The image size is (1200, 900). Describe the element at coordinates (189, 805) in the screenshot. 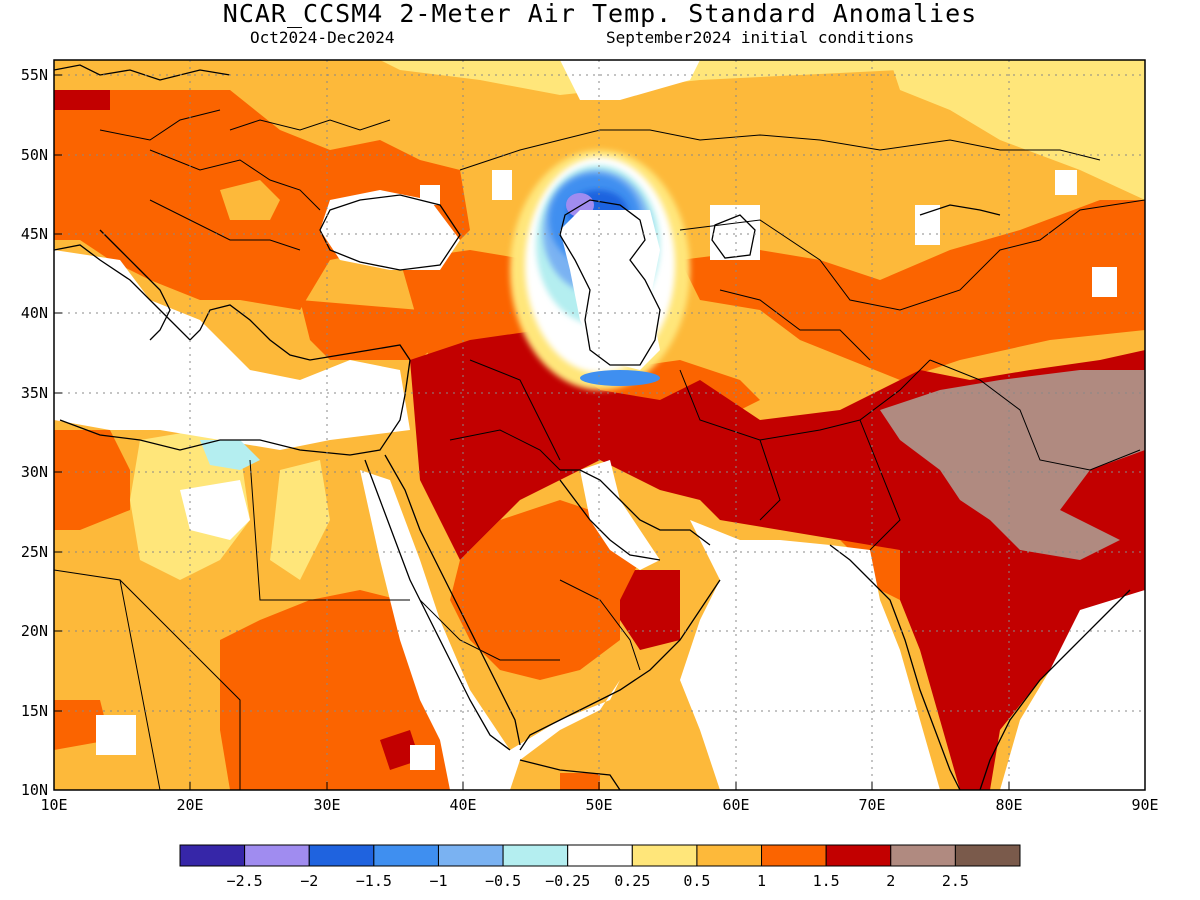

I see `lon-label-20e: 20E` at that location.